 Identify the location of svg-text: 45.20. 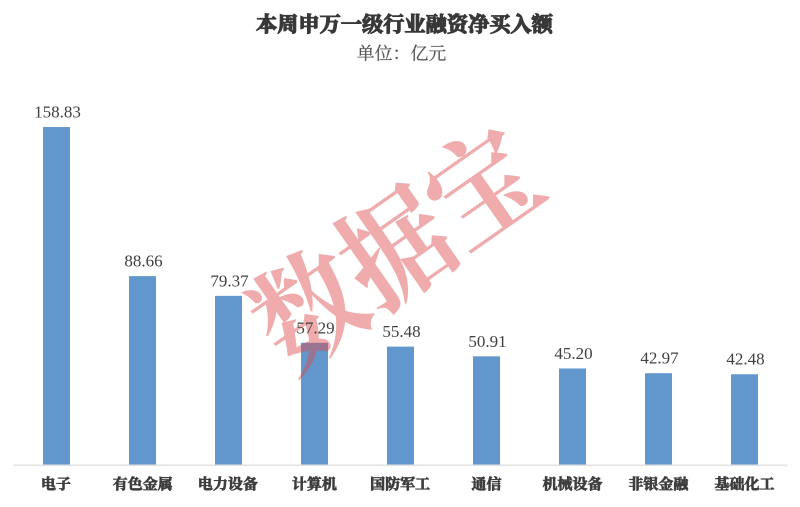
(573, 353).